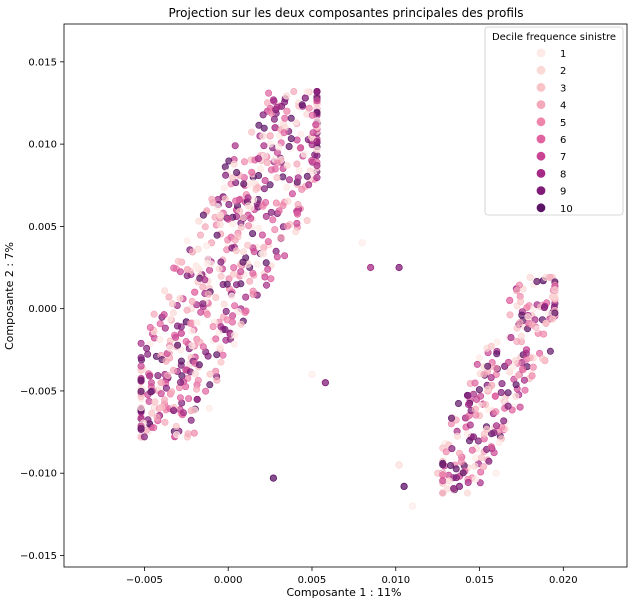 This screenshot has width=630, height=604. Describe the element at coordinates (42, 309) in the screenshot. I see `y-axis-ticks: −0.015 −0.010 −0.005 0.000 0.005 0.010 0.015` at that location.